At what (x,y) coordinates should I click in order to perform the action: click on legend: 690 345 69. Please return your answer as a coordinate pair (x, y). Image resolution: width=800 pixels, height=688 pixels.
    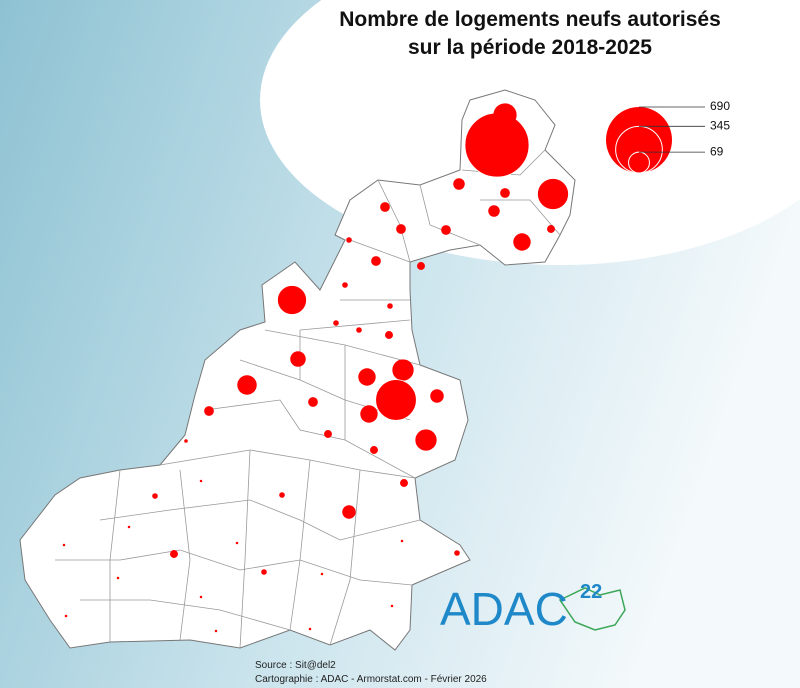
    Looking at the image, I should click on (668, 136).